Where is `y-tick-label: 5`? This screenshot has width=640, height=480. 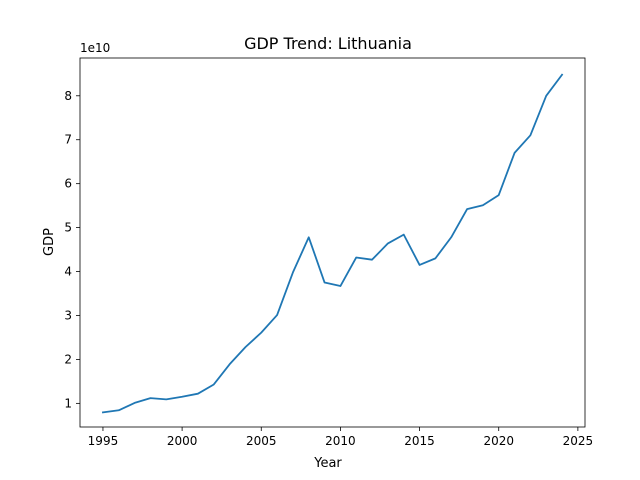 y-tick-label: 5 is located at coordinates (68, 228).